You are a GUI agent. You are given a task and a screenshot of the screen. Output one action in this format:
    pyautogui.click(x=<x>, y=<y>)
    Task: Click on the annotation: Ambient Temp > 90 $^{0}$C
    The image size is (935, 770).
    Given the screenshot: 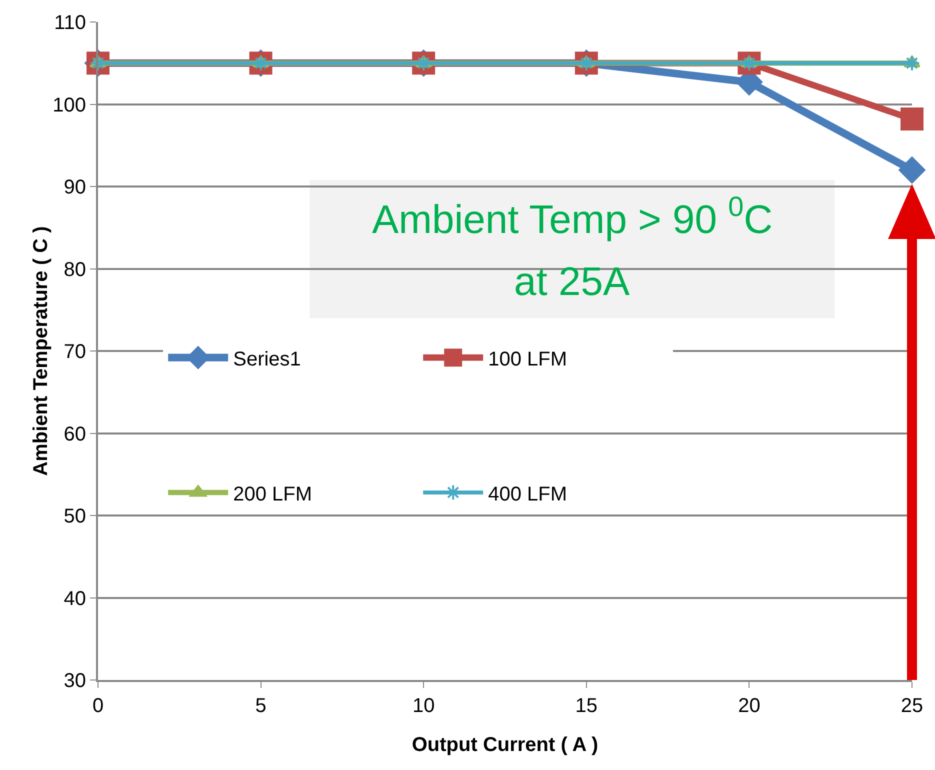 What is the action you would take?
    pyautogui.click(x=572, y=216)
    